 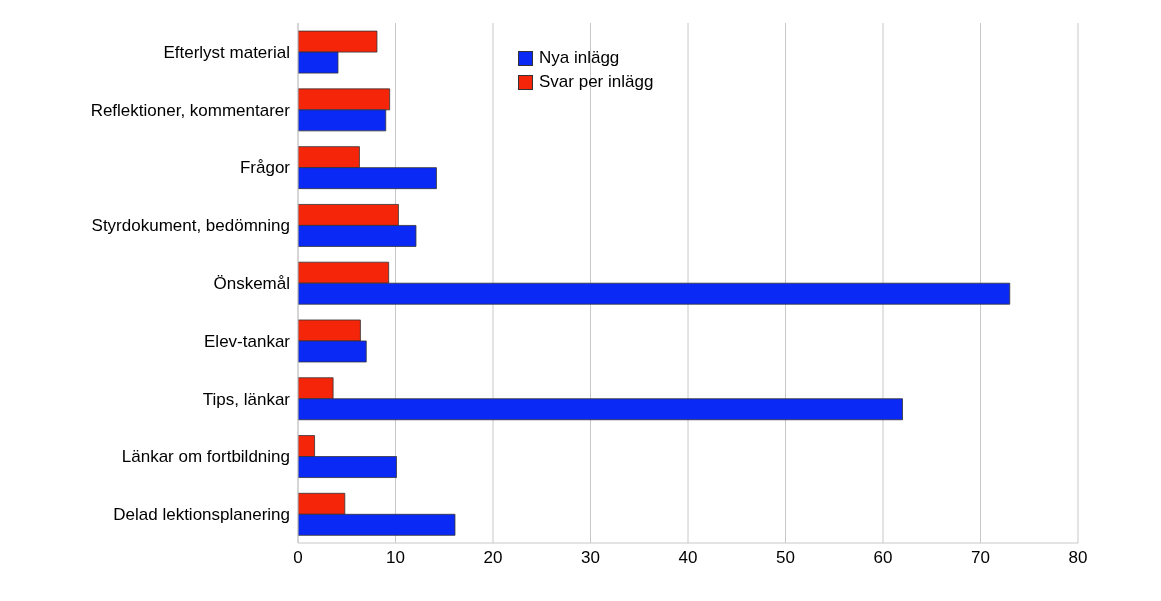 I want to click on x-tick-label: 50, so click(x=785, y=558).